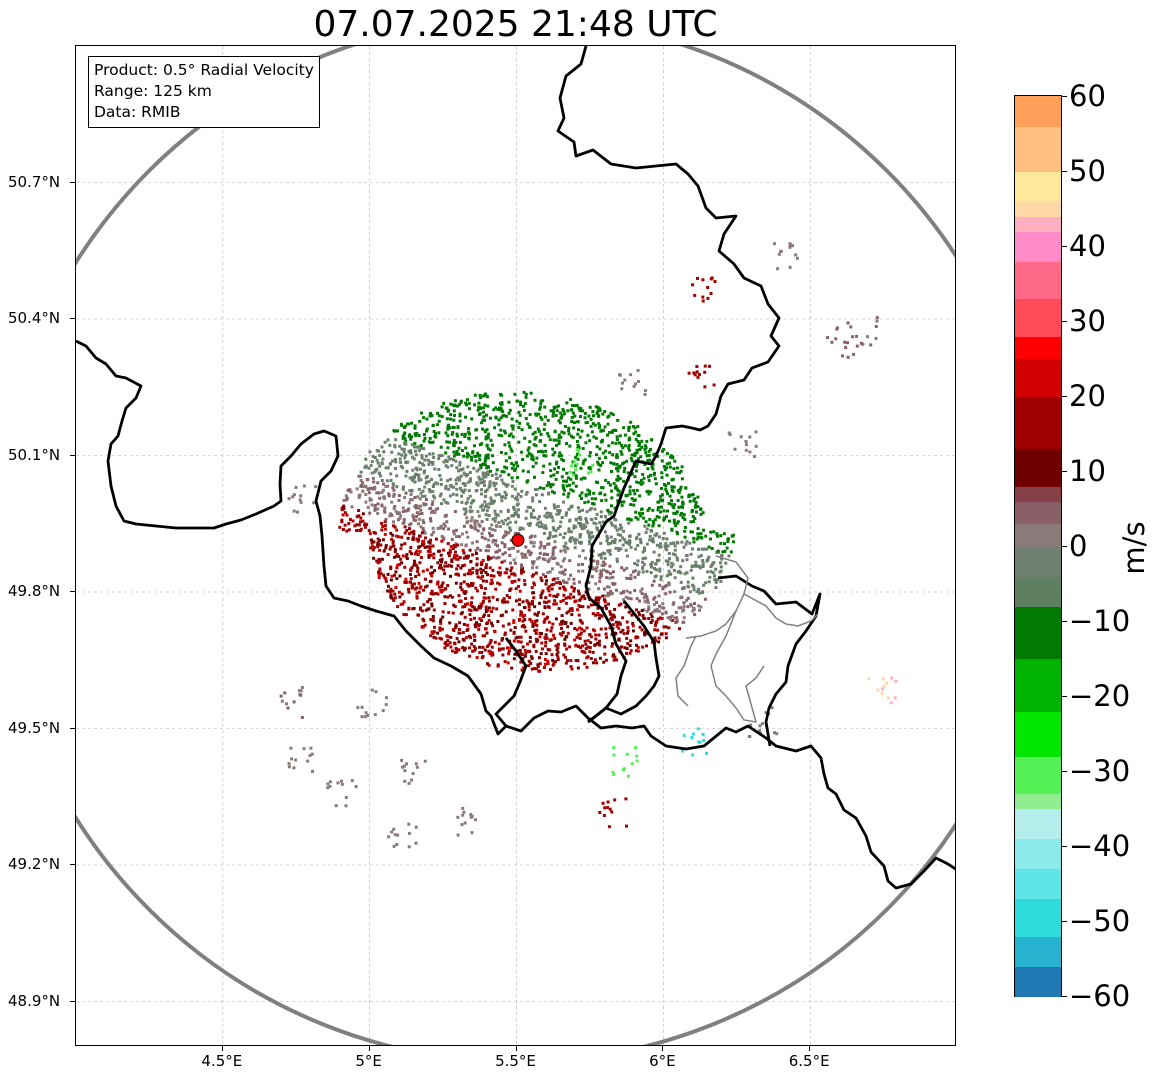 The image size is (1171, 1081). I want to click on lat-tick-label: 50.1°N, so click(34, 454).